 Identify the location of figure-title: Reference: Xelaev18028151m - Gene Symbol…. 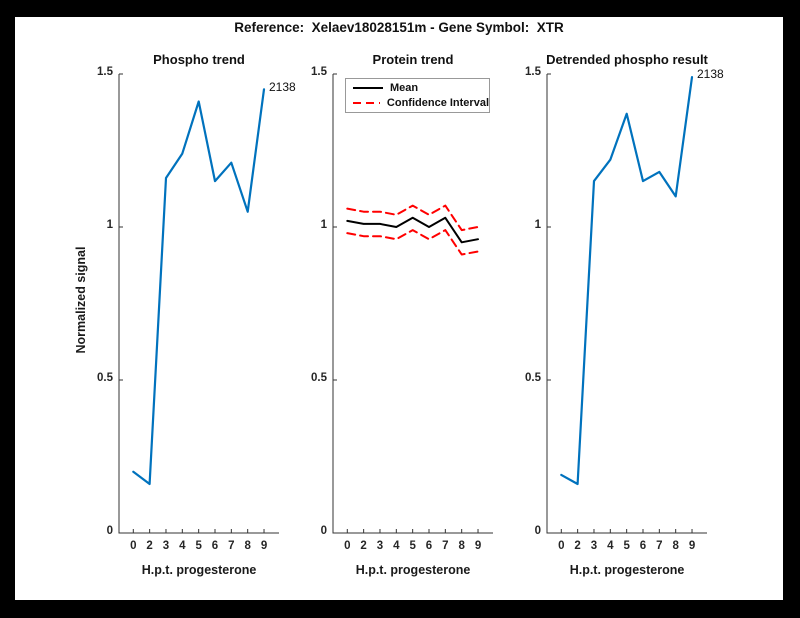
(399, 27).